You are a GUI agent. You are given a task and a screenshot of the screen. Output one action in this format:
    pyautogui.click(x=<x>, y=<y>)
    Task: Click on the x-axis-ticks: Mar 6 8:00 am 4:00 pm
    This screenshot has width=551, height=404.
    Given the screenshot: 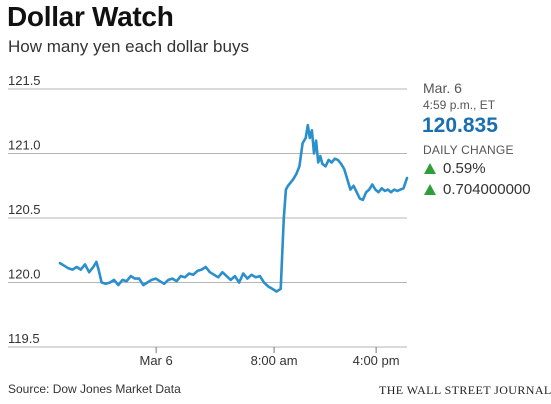 What is the action you would take?
    pyautogui.click(x=270, y=357)
    